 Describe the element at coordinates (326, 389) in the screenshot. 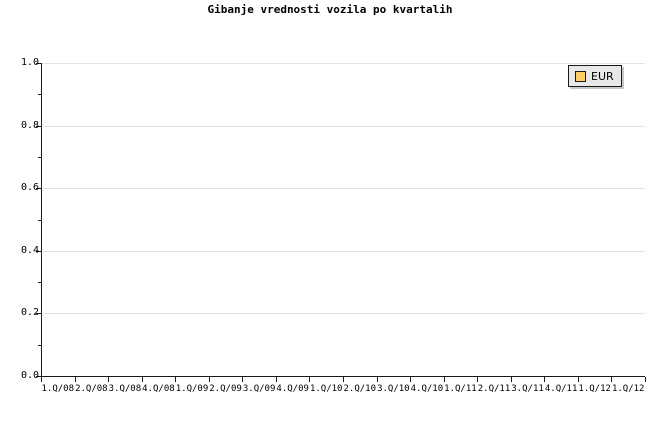

I see `x-axis-tick-label: 1.Q/10` at that location.